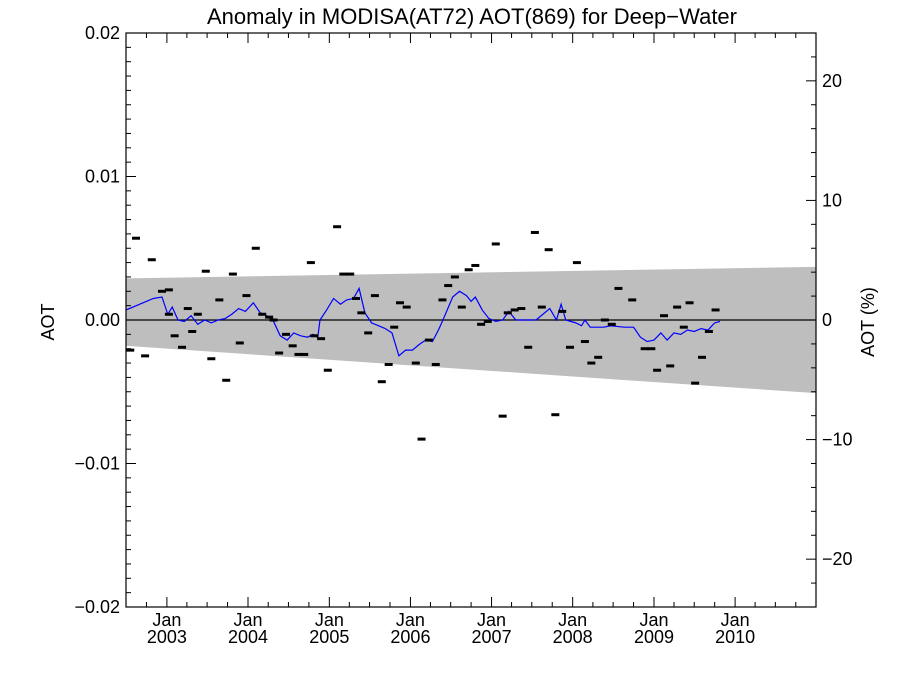 Image resolution: width=900 pixels, height=675 pixels. I want to click on y-right-tick-label: −20, so click(837, 559).